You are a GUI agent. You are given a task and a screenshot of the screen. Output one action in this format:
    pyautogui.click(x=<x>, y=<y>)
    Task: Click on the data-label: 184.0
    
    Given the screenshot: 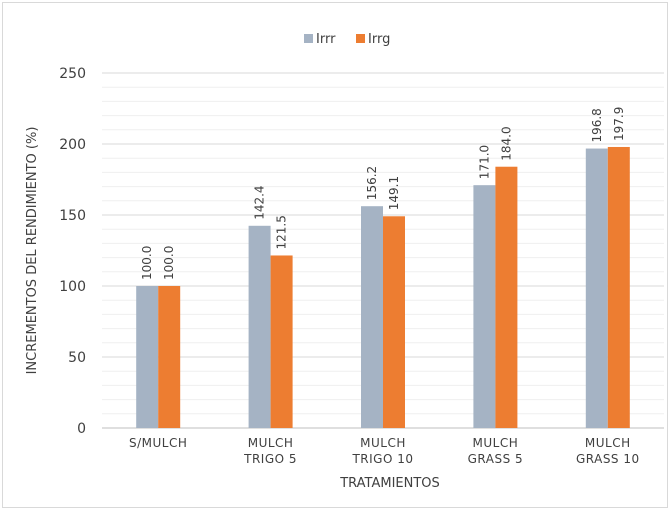 What is the action you would take?
    pyautogui.click(x=506, y=143)
    